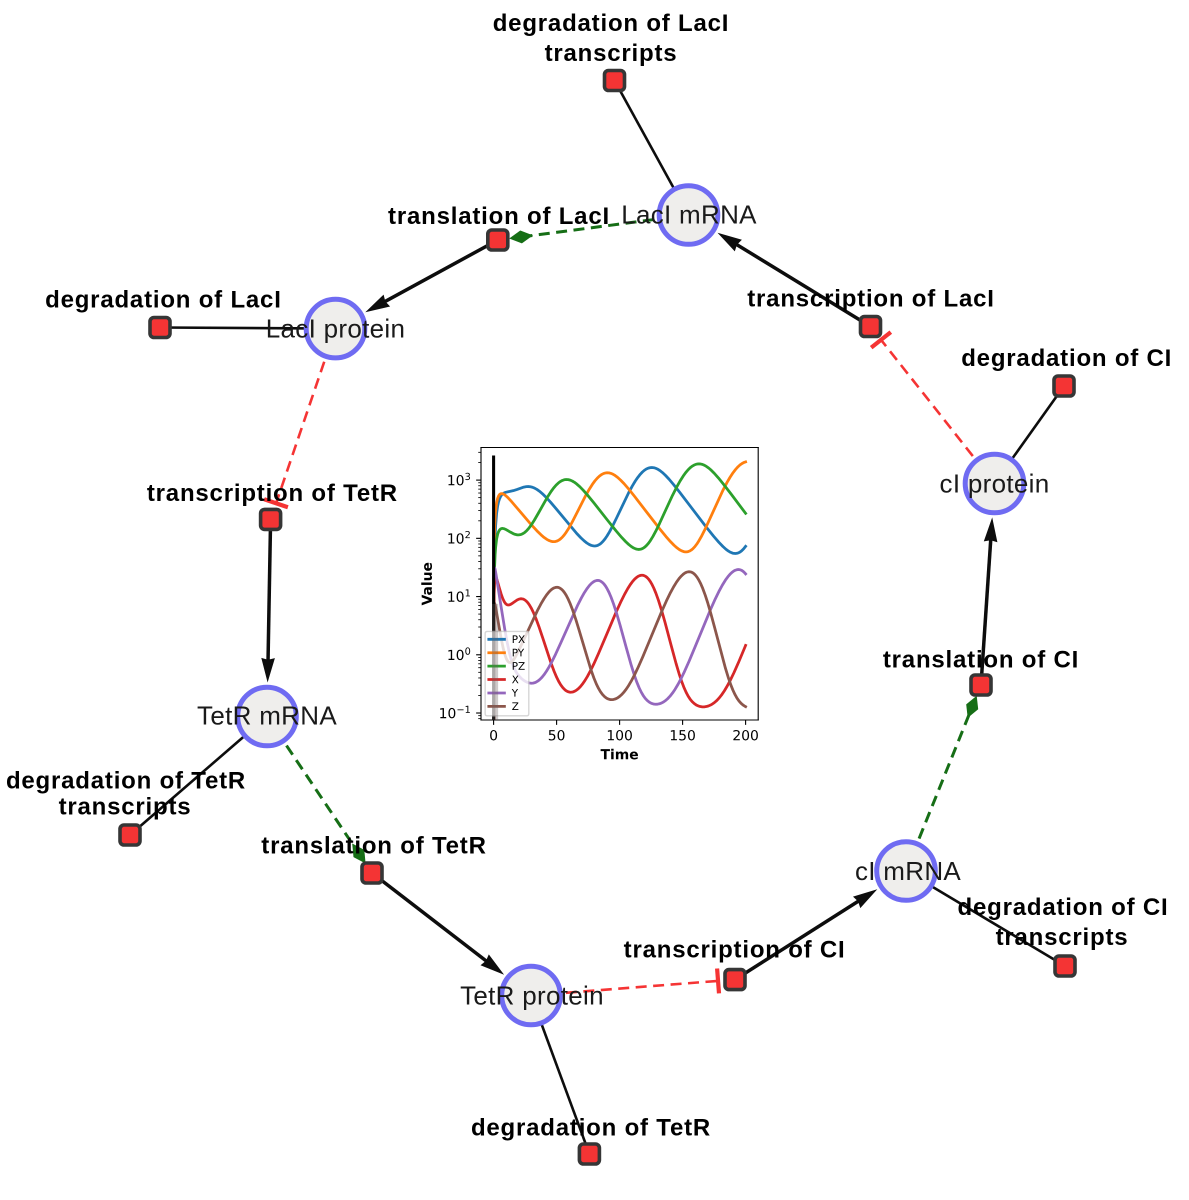 The width and height of the screenshot is (1189, 1200). Describe the element at coordinates (735, 950) in the screenshot. I see `svg-text: transcription of CI` at that location.